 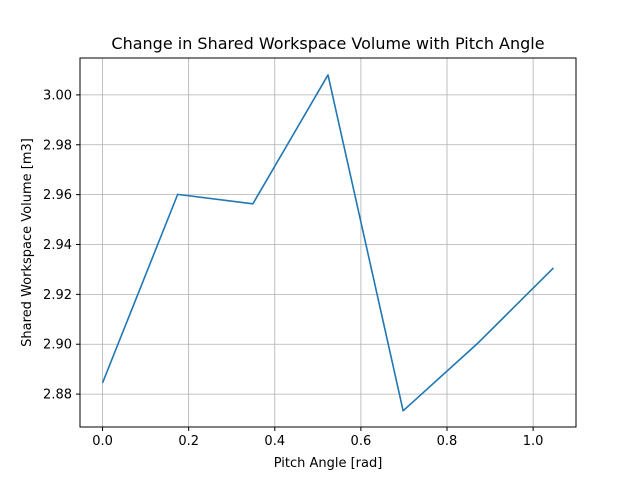 I want to click on y-tick-label: 3.00, so click(x=57, y=95).